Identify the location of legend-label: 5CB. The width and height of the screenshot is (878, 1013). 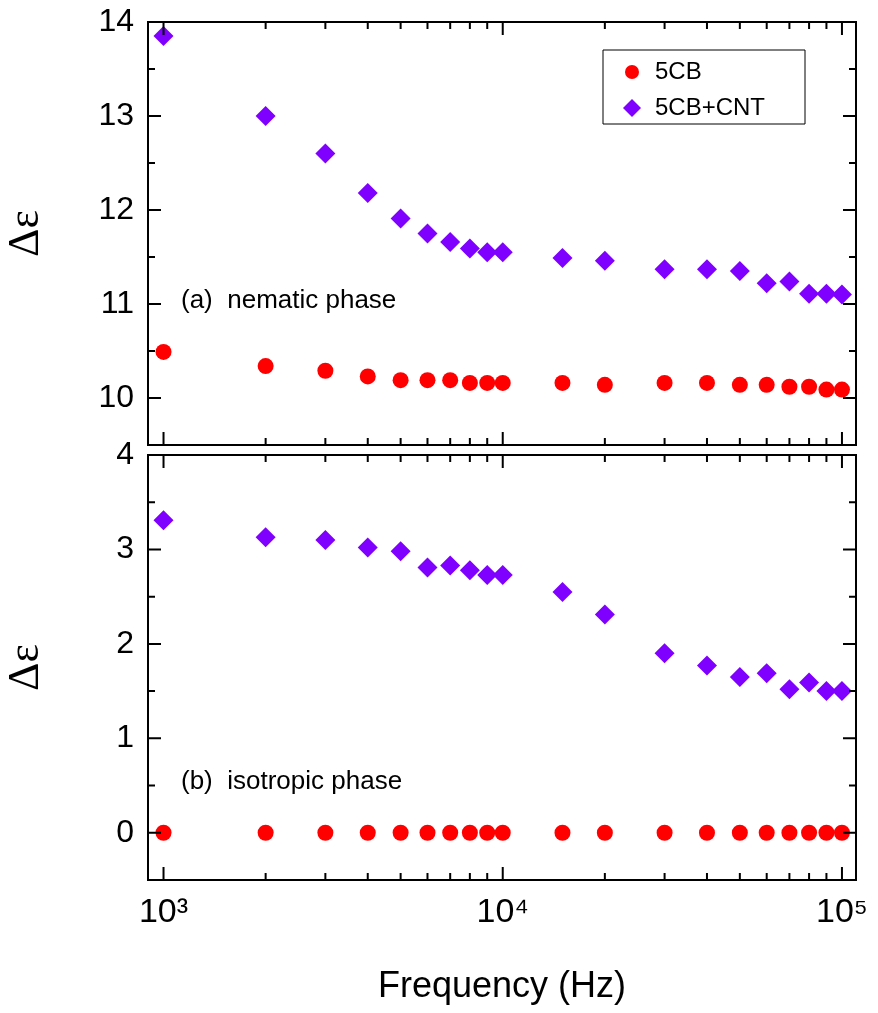
(678, 70).